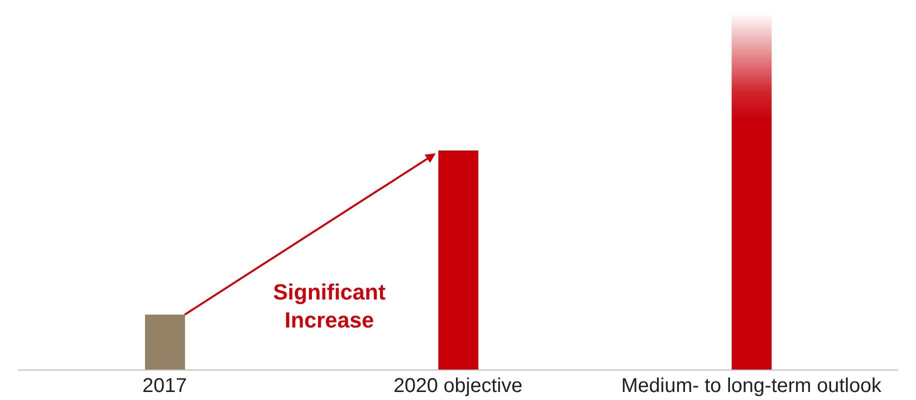 The width and height of the screenshot is (916, 400). Describe the element at coordinates (751, 386) in the screenshot. I see `x-tick-label: Medium- to long-term outlook` at that location.